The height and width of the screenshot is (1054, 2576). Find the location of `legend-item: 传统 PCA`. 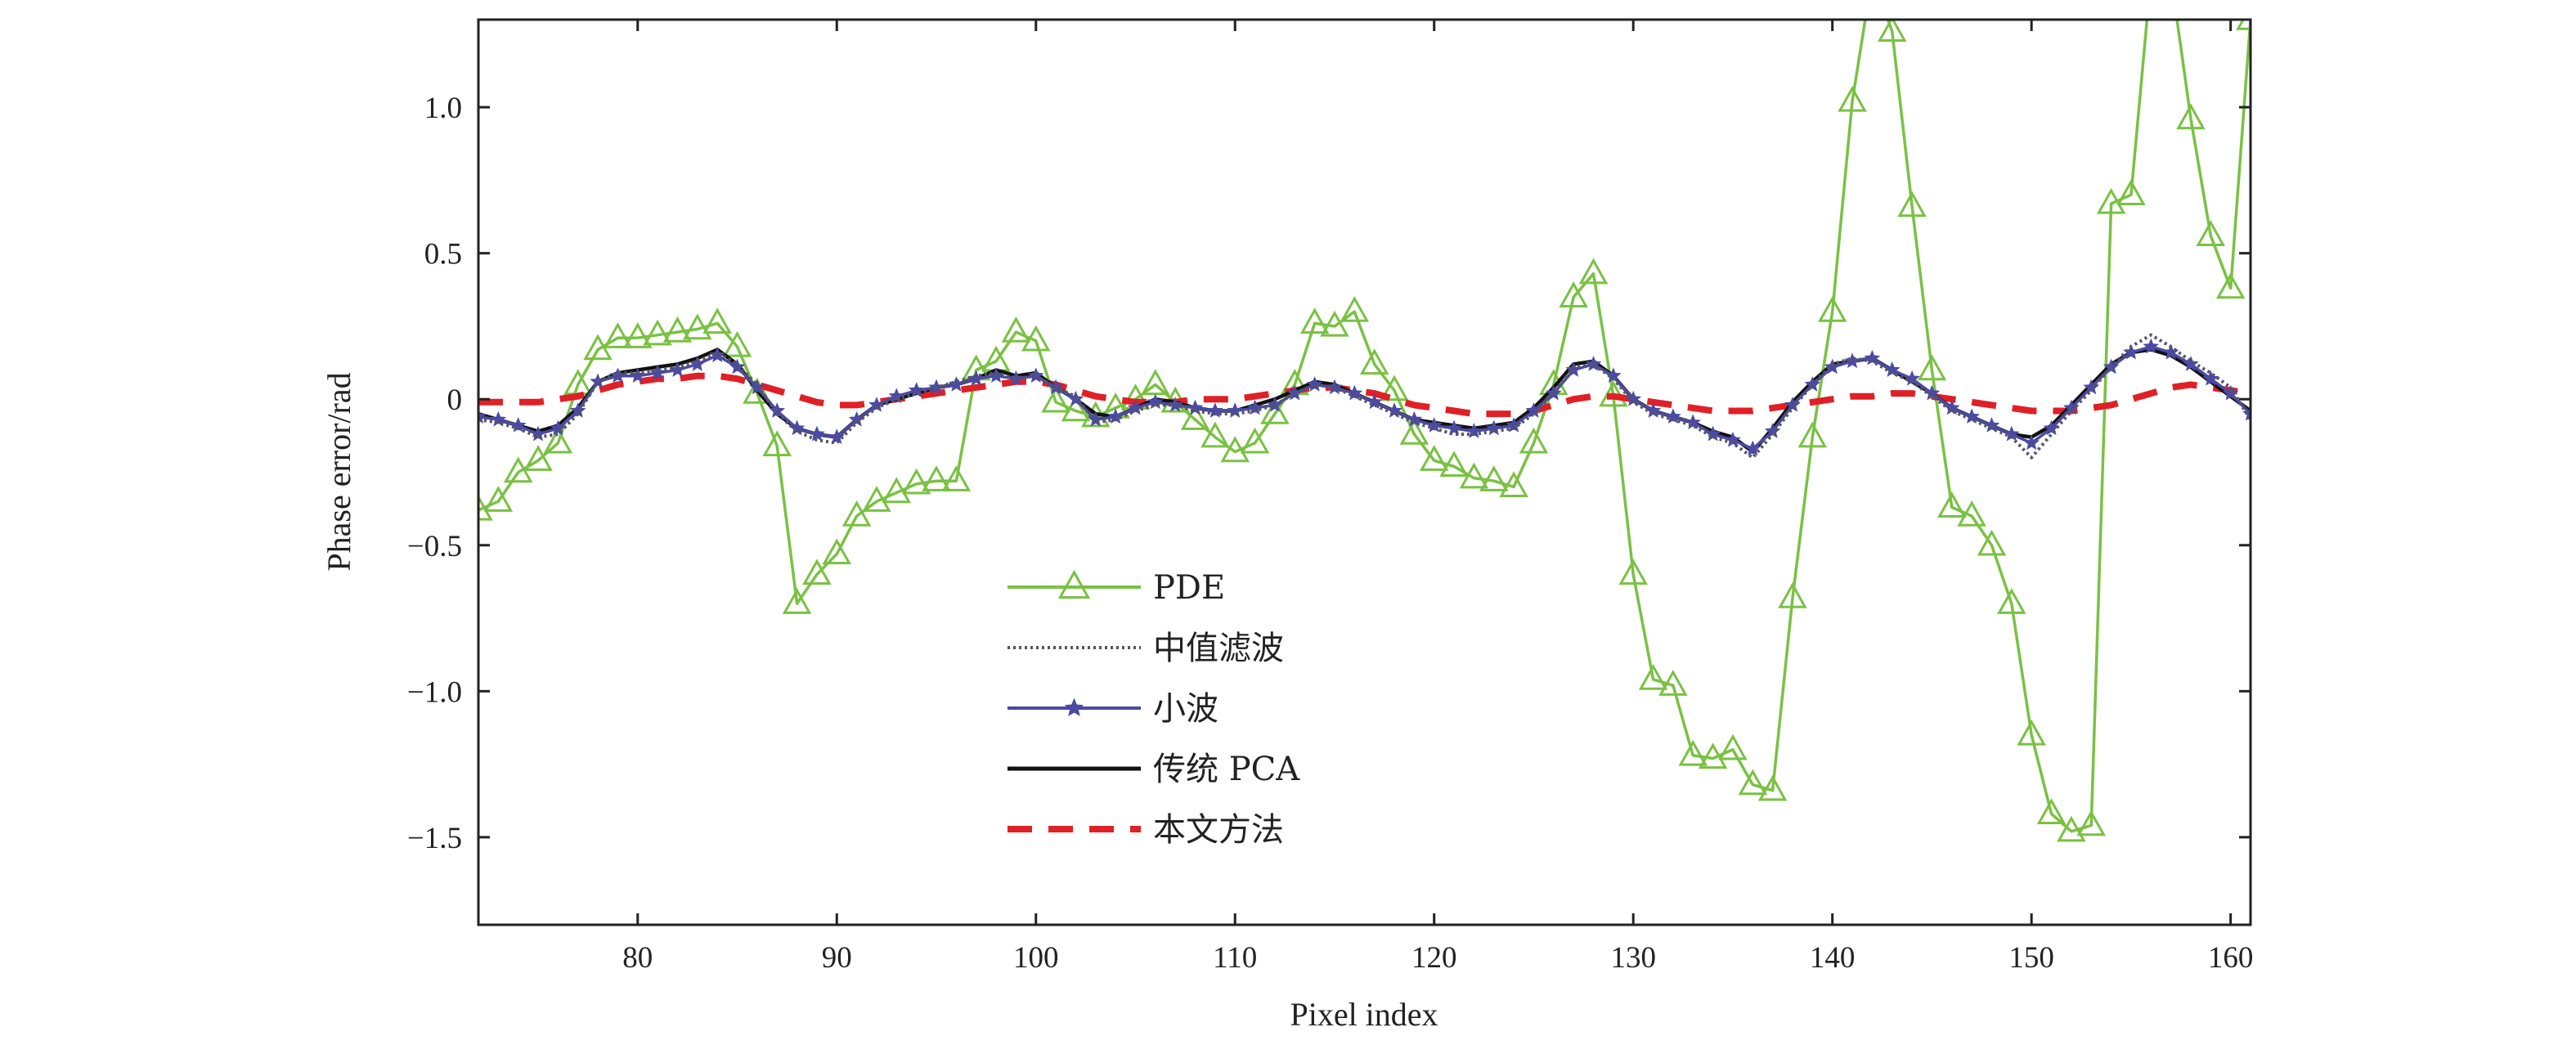

legend-item: 传统 PCA is located at coordinates (1154, 769).